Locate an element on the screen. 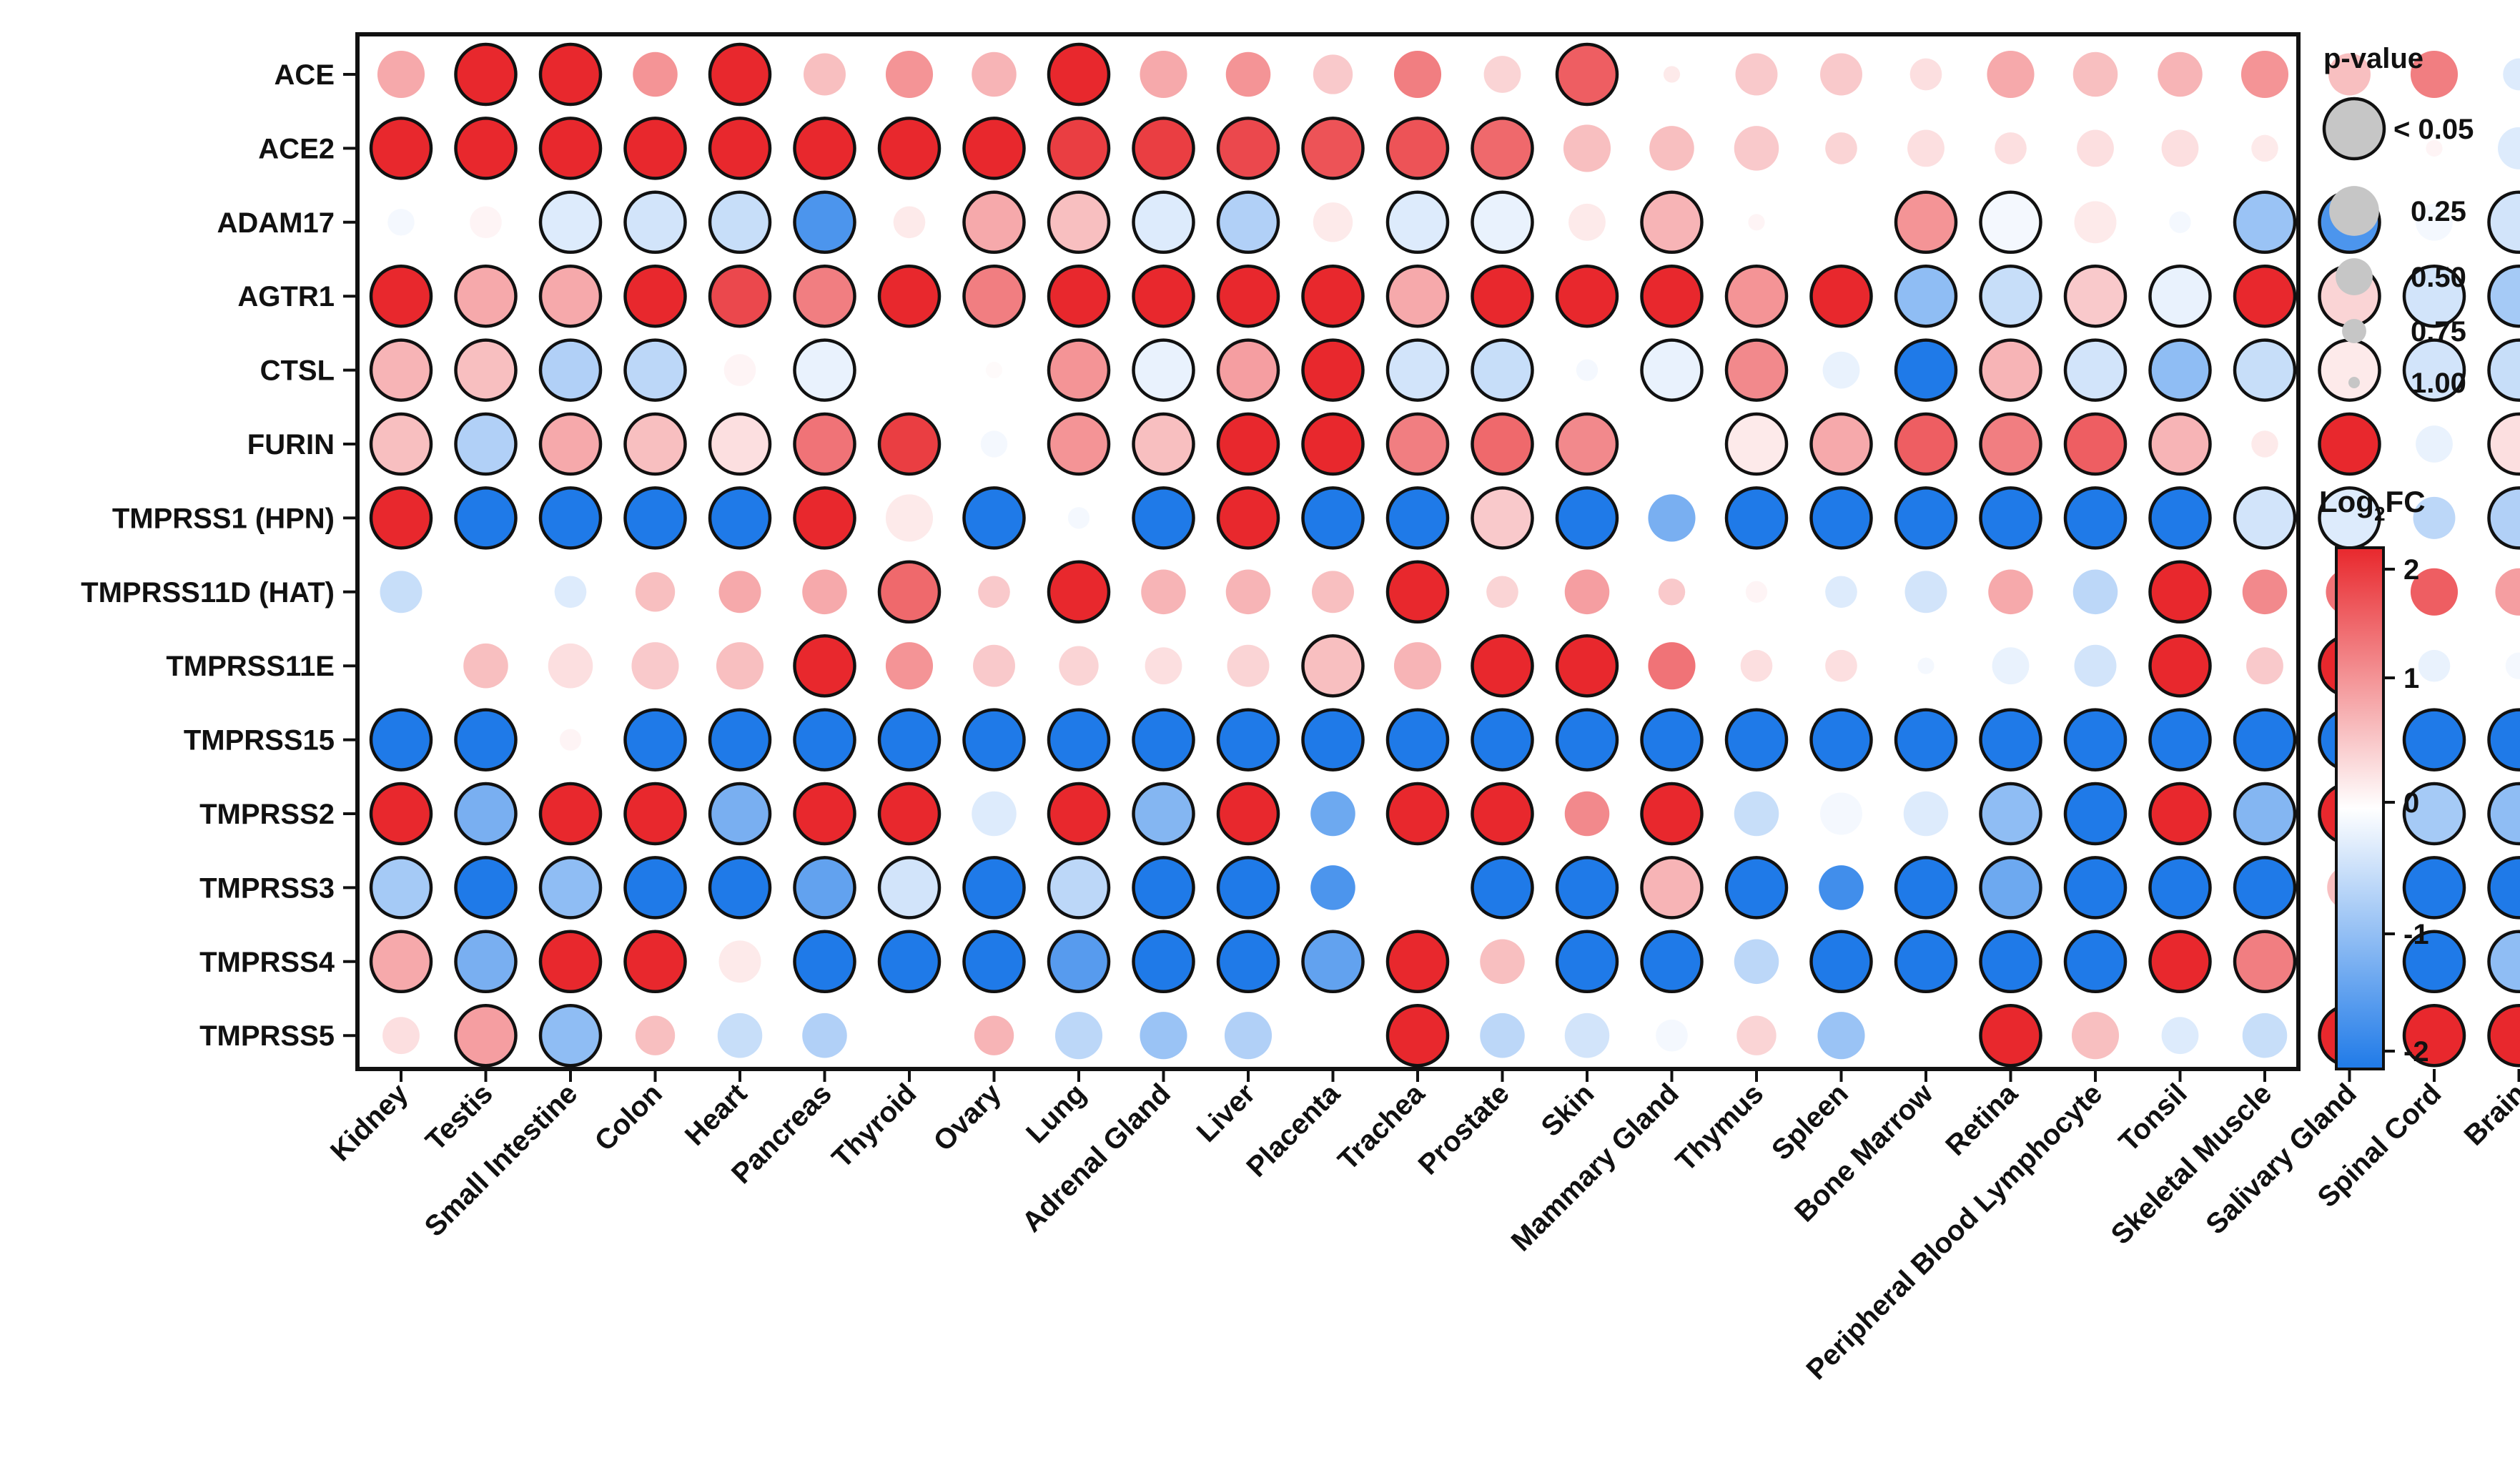 The height and width of the screenshot is (1483, 2520). bubble-tmprss5-thymus is located at coordinates (1756, 1035).